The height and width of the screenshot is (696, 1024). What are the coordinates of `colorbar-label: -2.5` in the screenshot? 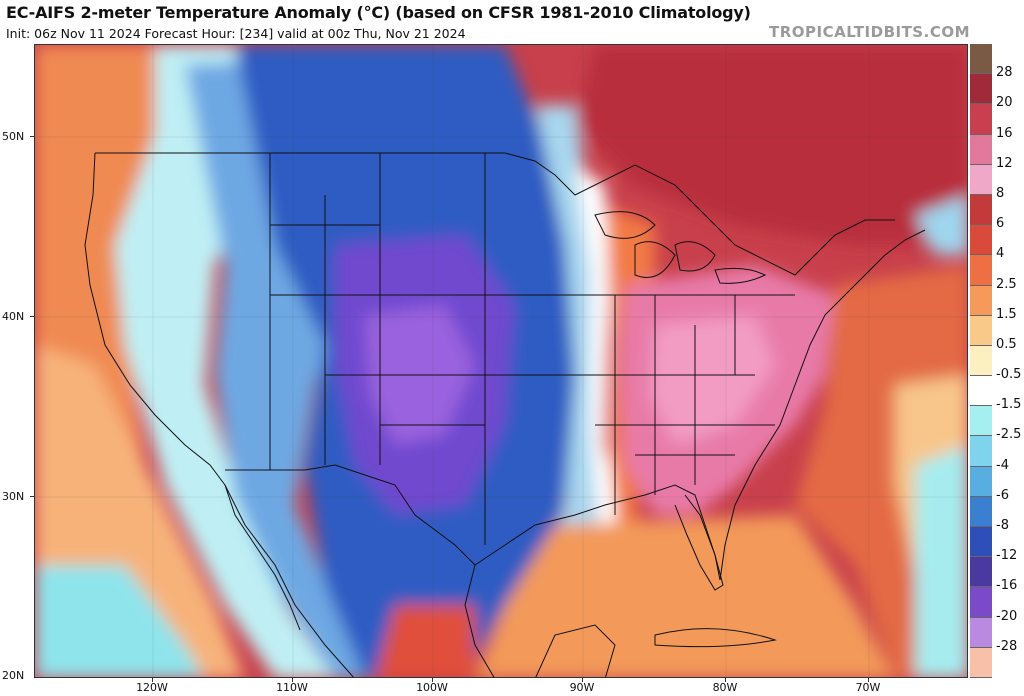 It's located at (1009, 435).